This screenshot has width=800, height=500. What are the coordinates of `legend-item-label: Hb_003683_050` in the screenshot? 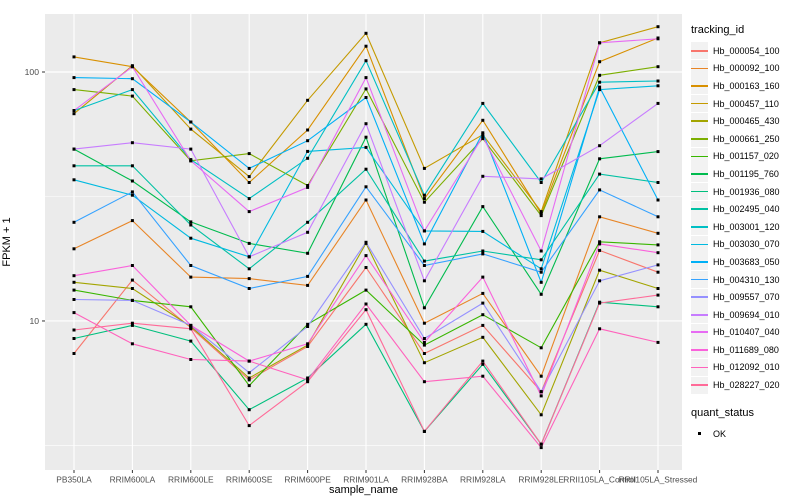 It's located at (746, 261).